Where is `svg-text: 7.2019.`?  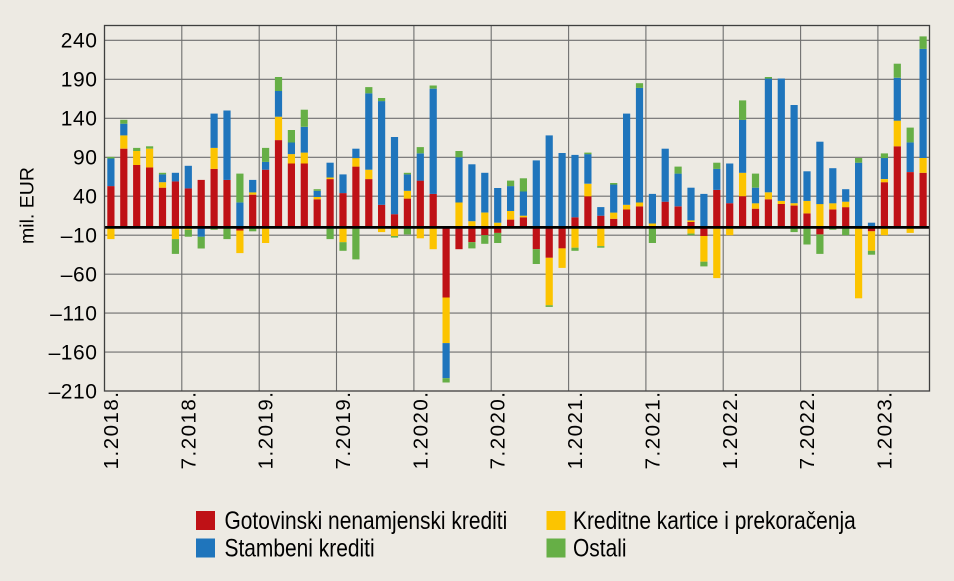
svg-text: 7.2019. is located at coordinates (343, 430).